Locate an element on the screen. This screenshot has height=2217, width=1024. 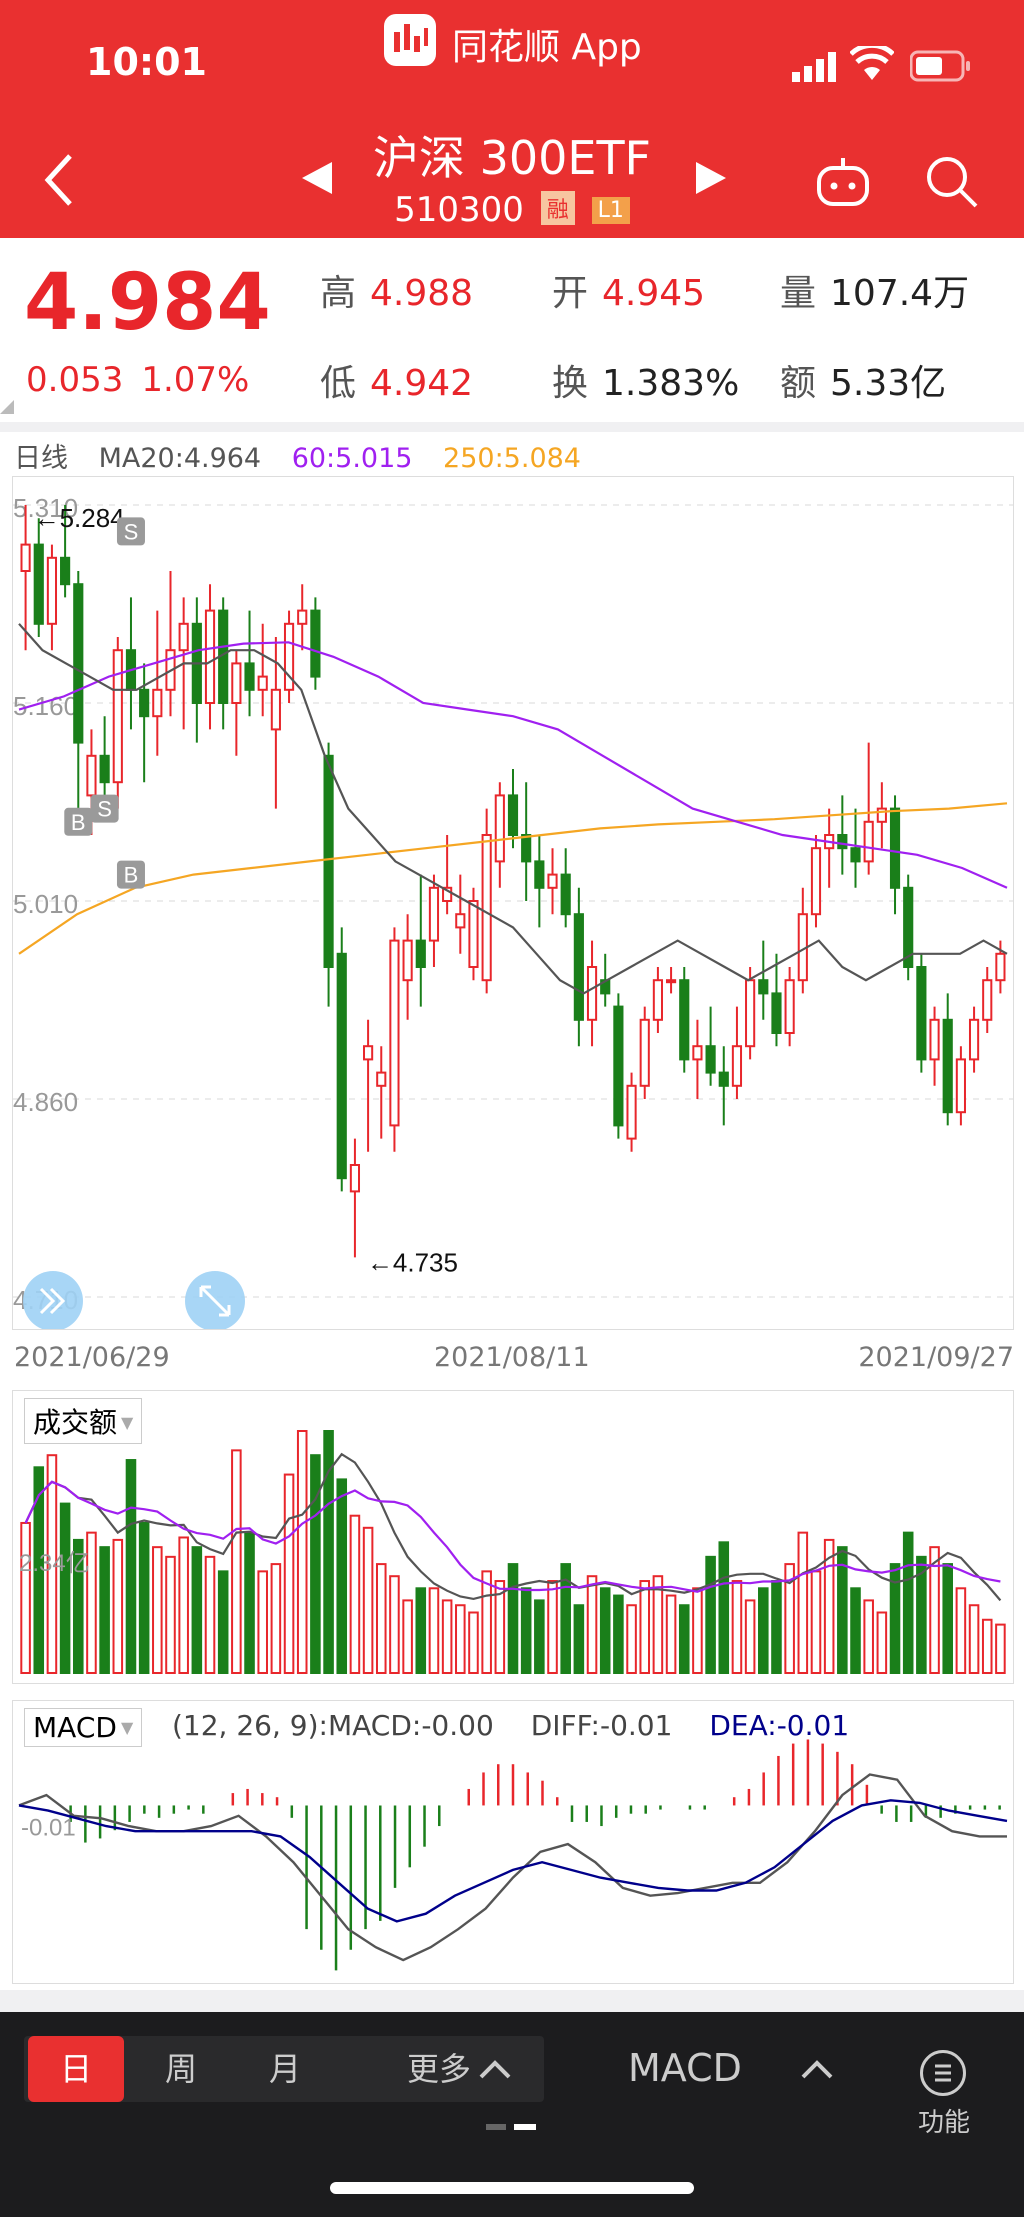
menu-lines-icon is located at coordinates (943, 2073).